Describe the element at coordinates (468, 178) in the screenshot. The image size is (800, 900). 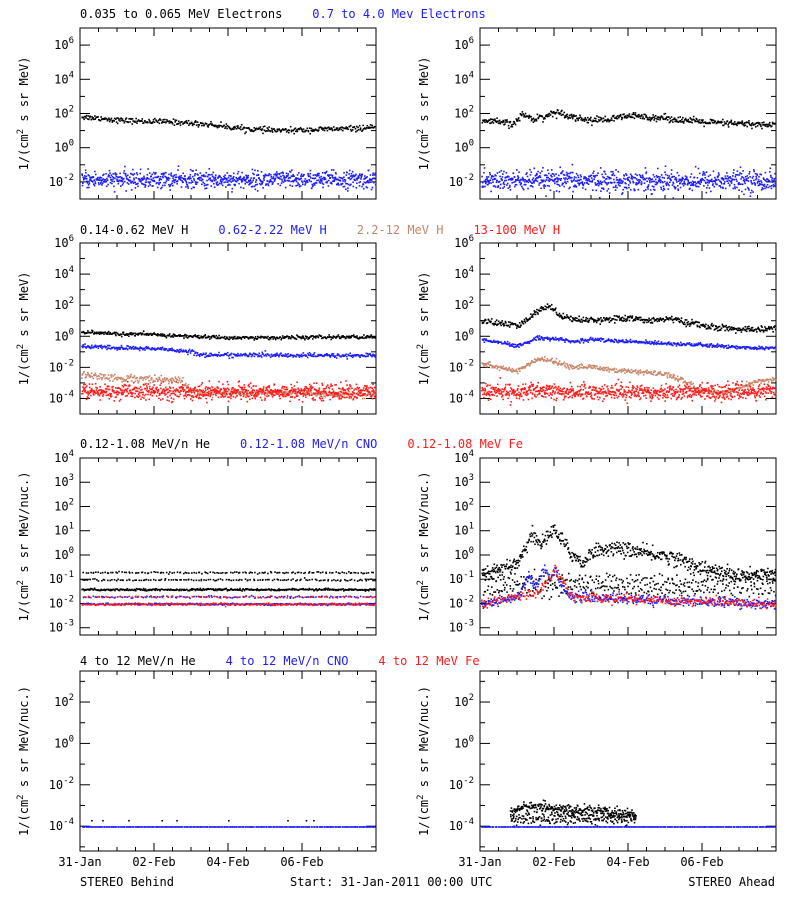
I see `y-tick-exponent: -2` at that location.